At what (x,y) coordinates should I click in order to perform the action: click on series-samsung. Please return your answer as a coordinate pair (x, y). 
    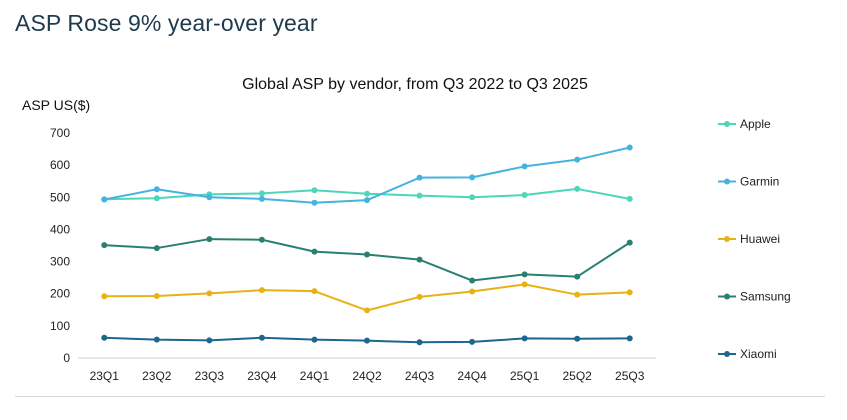
    Looking at the image, I should click on (367, 260).